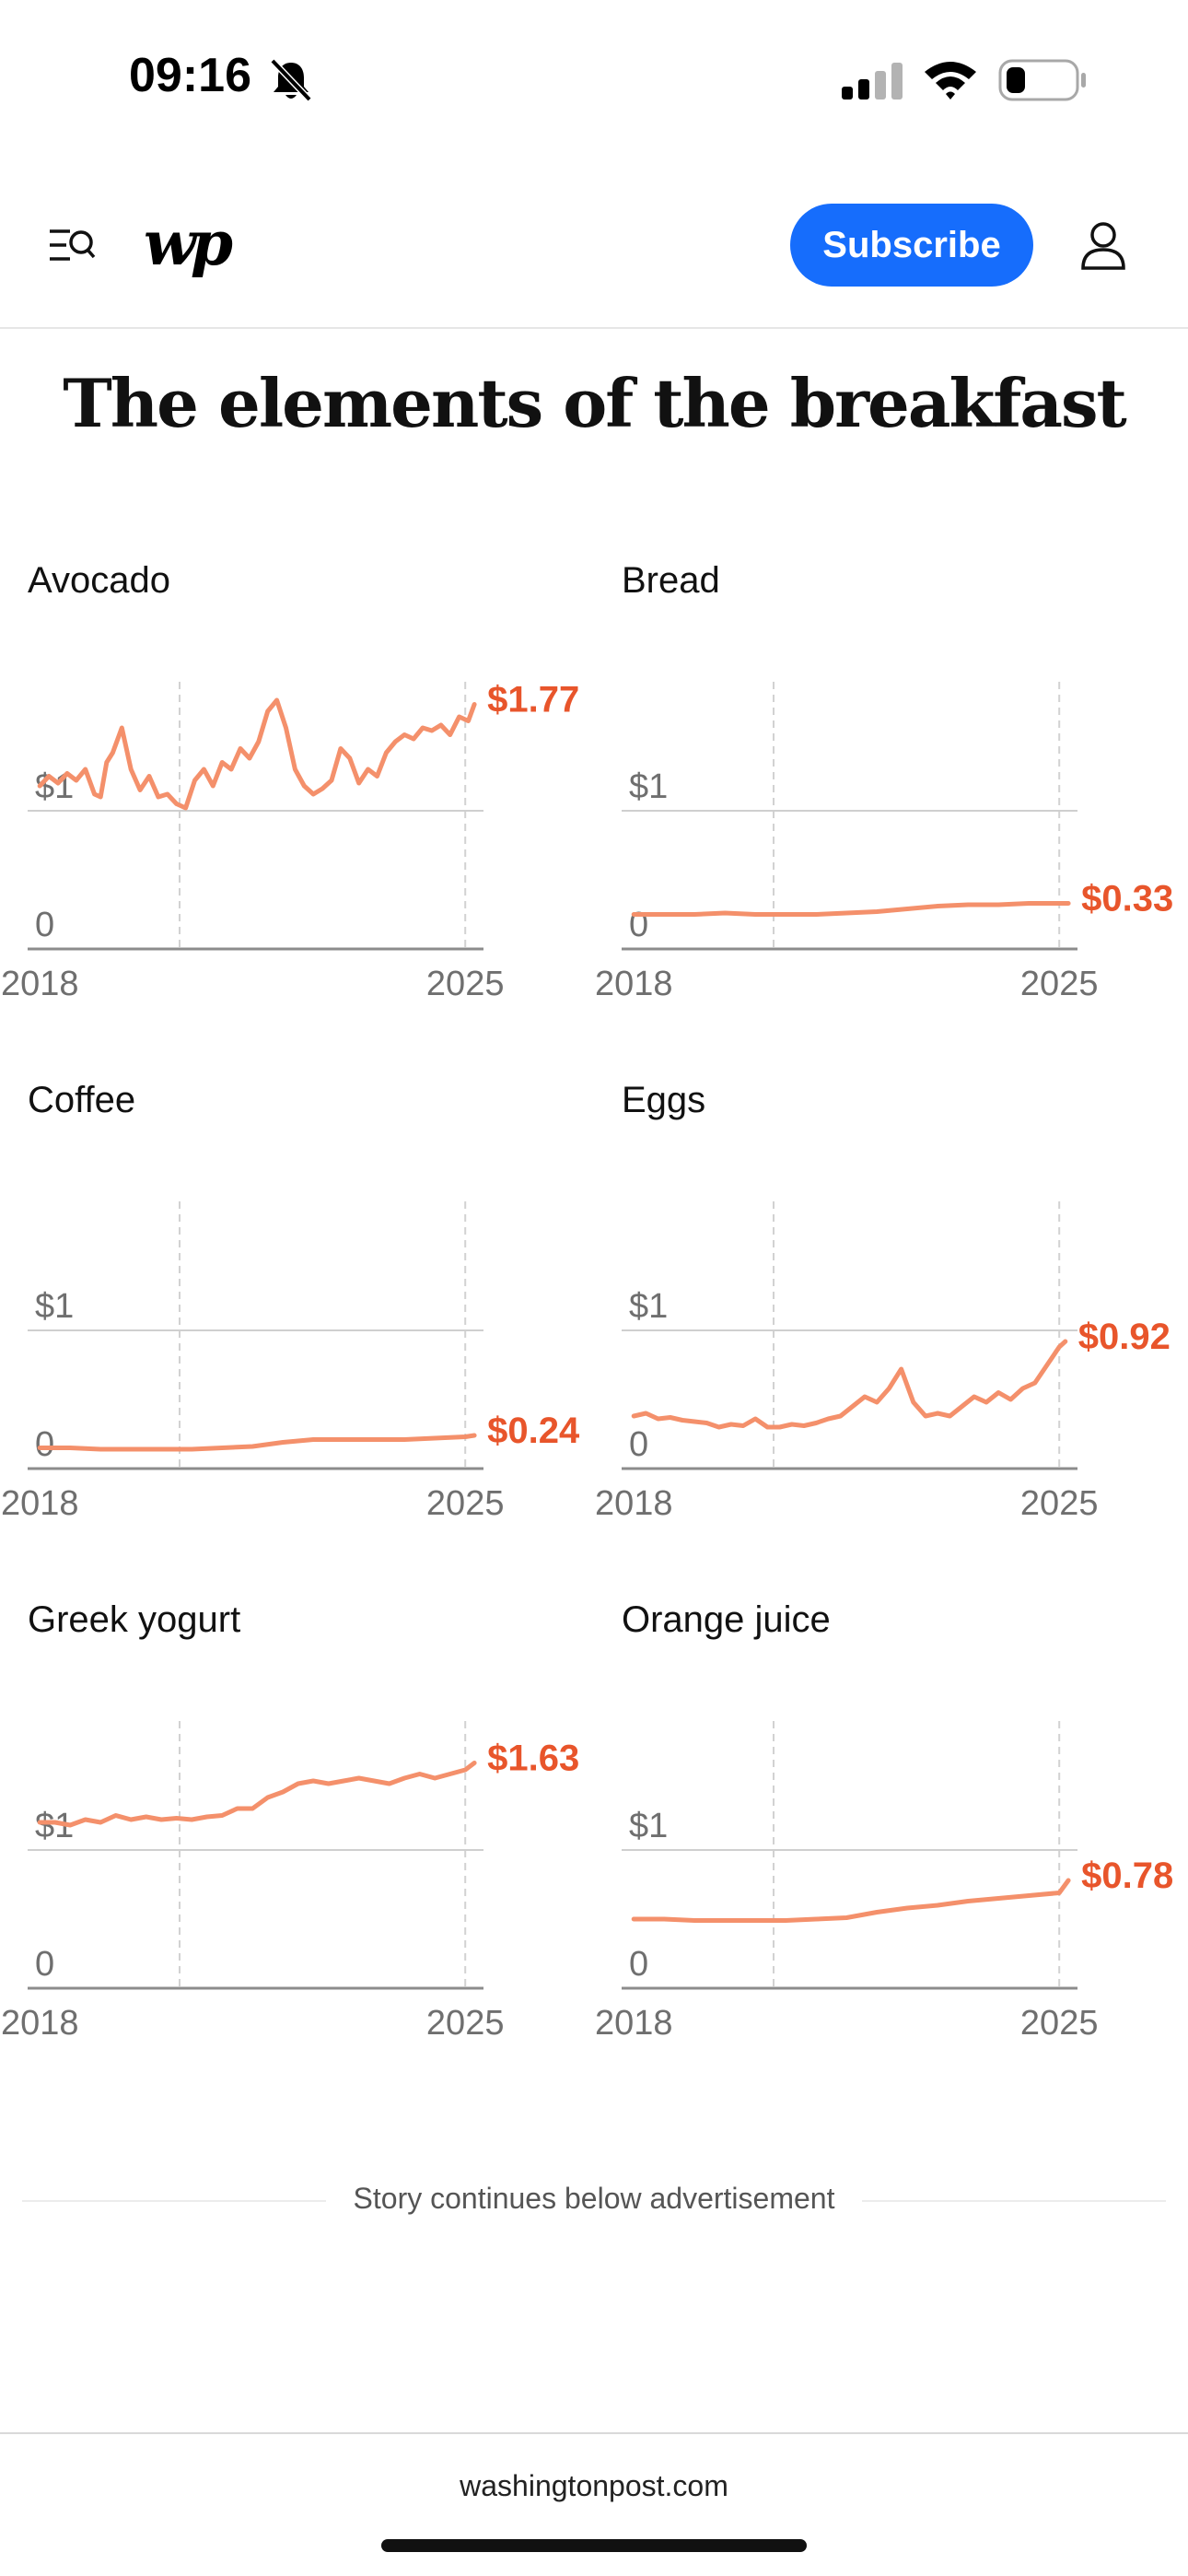  What do you see at coordinates (664, 1100) in the screenshot?
I see `chart-title-eggs: Eggs` at bounding box center [664, 1100].